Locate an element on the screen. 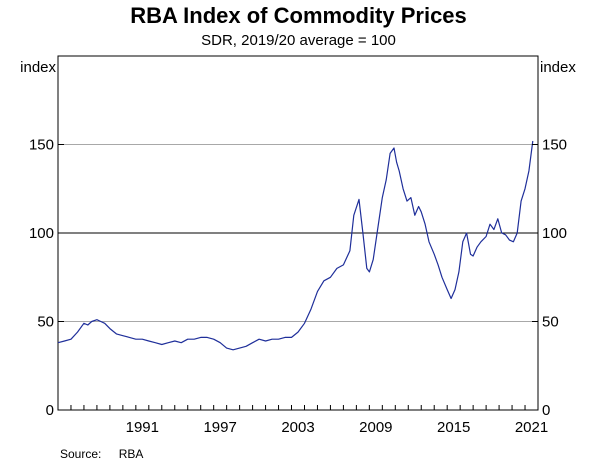  x-tick-label: 2009 is located at coordinates (375, 427).